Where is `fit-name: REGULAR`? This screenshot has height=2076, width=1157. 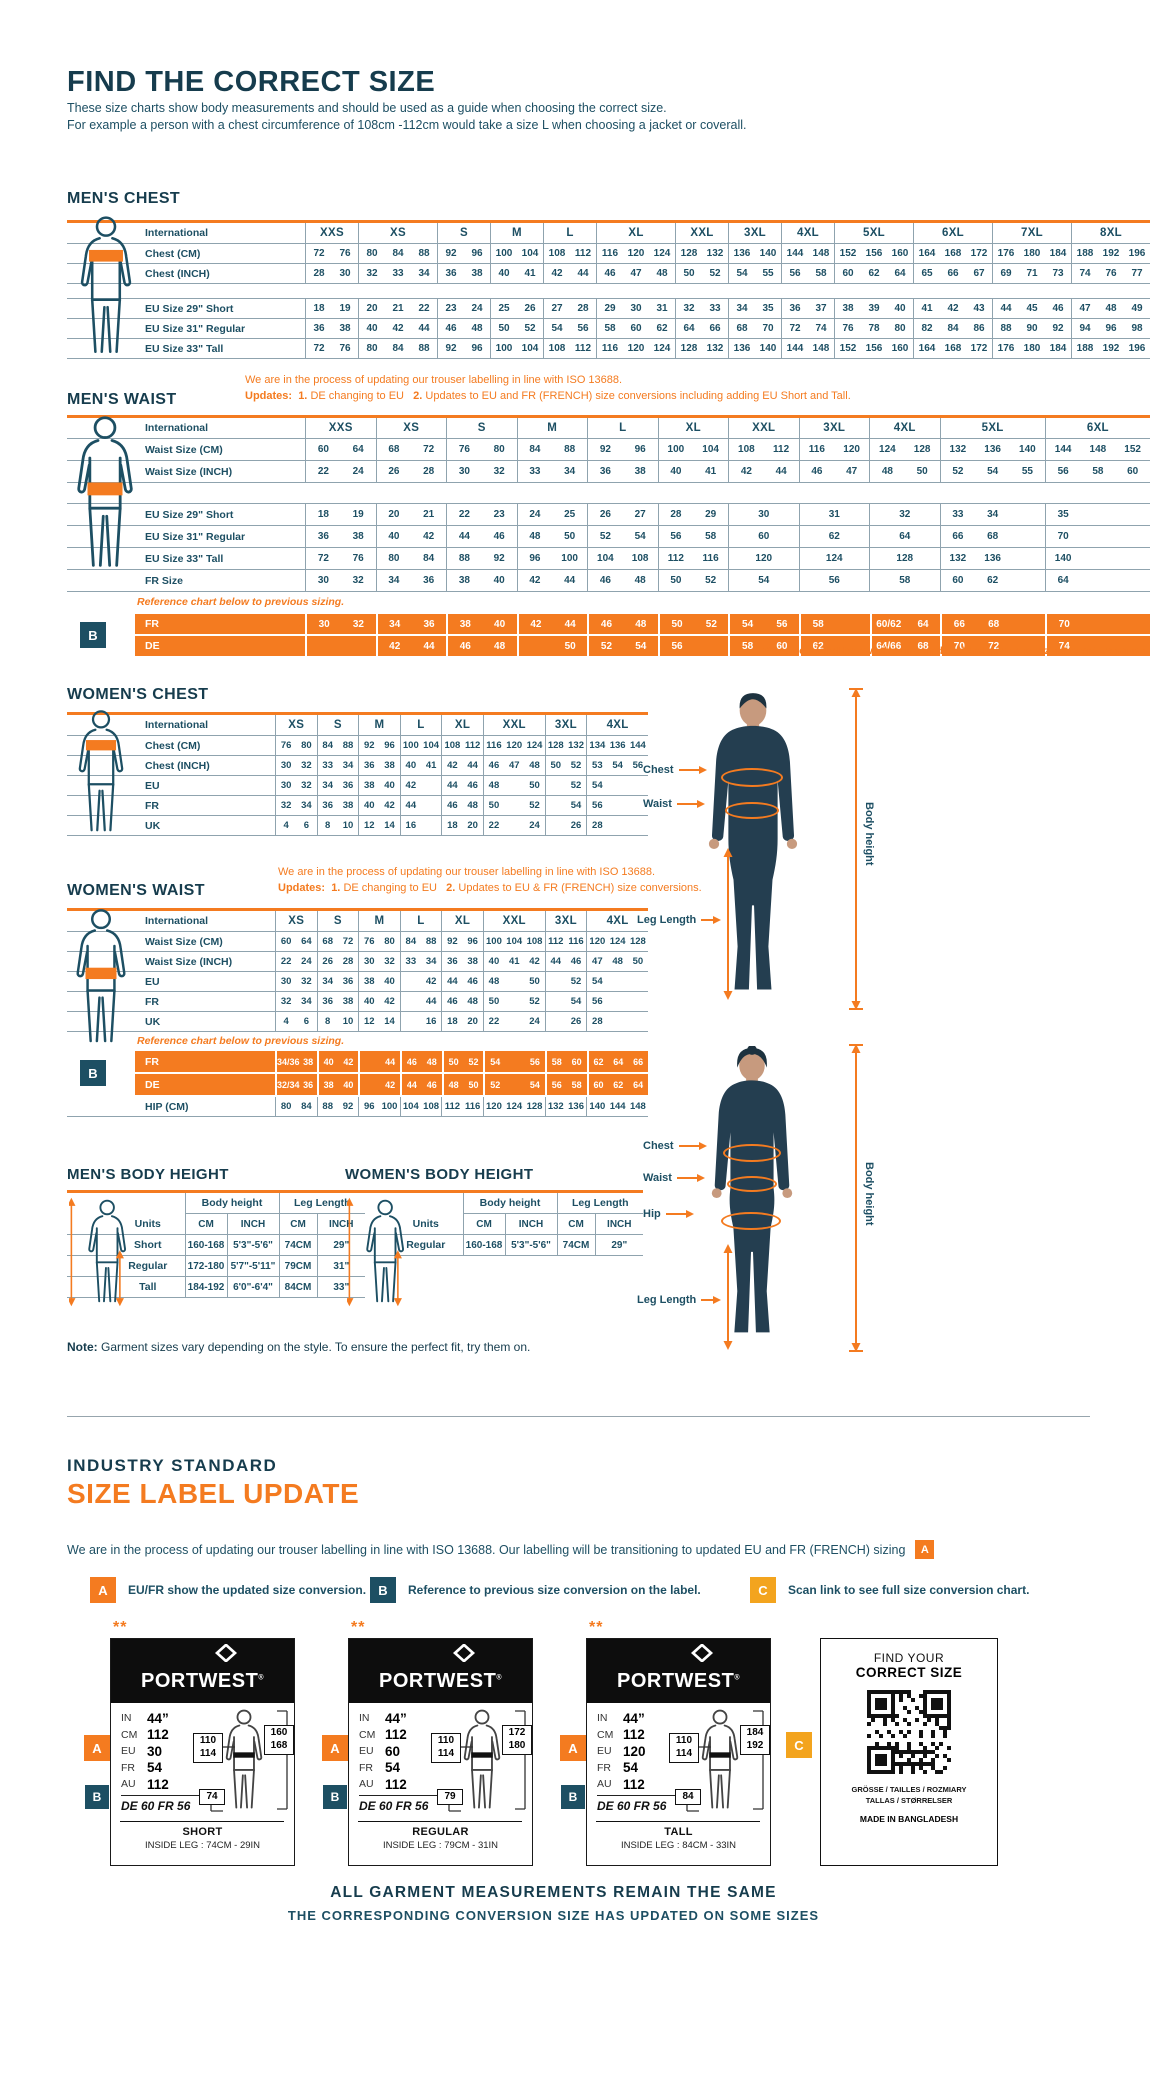
fit-name: REGULAR is located at coordinates (440, 1832).